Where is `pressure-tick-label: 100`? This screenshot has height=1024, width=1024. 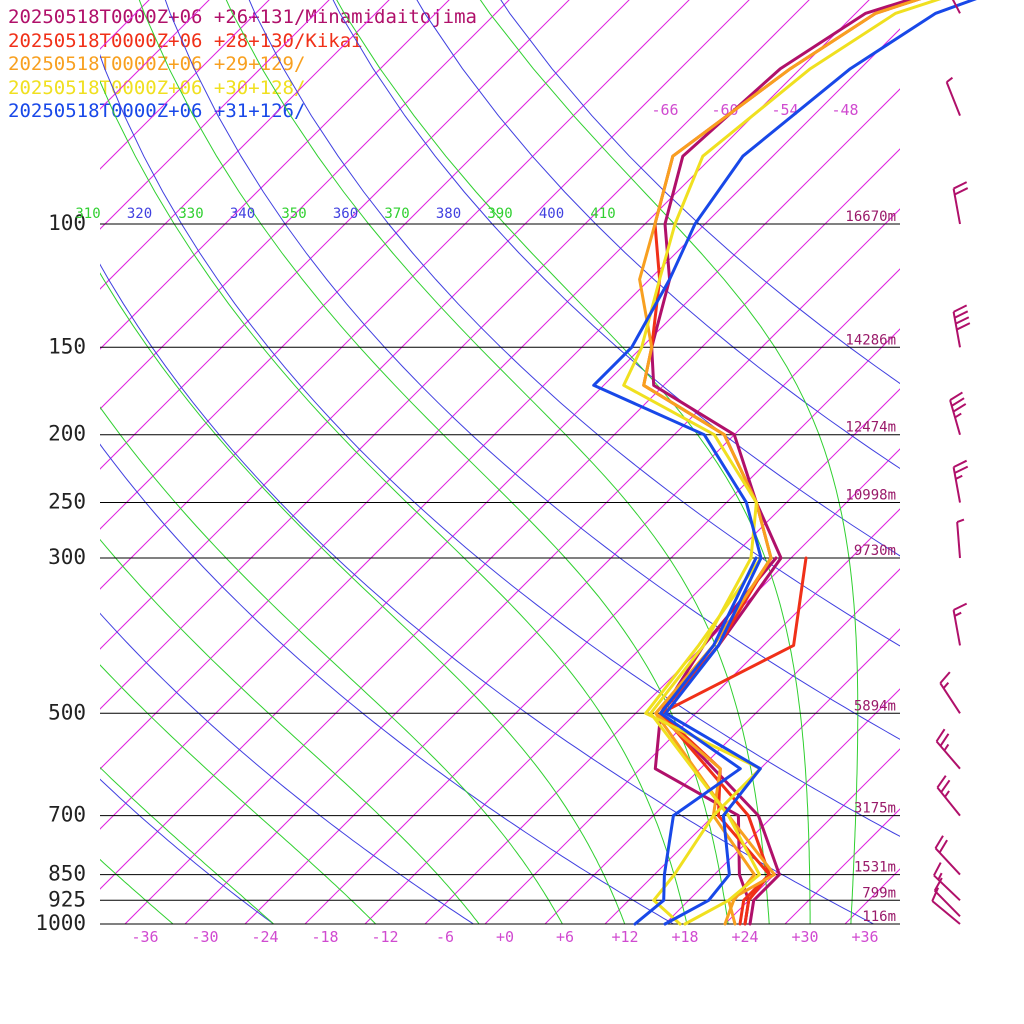 pressure-tick-label: 100 is located at coordinates (67, 223).